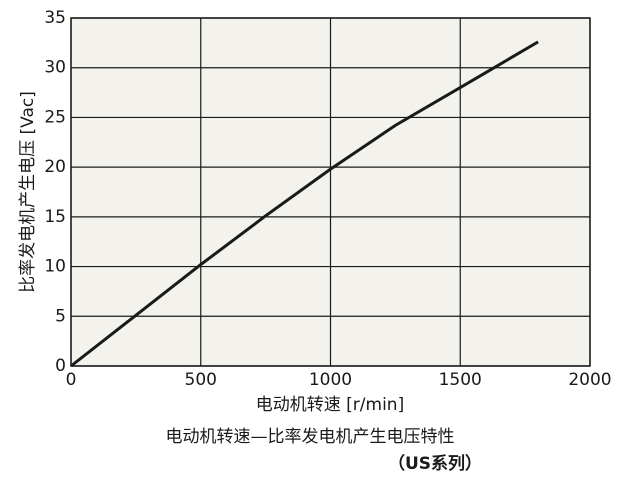 The image size is (627, 487). What do you see at coordinates (201, 380) in the screenshot?
I see `x-tick-label: 500` at bounding box center [201, 380].